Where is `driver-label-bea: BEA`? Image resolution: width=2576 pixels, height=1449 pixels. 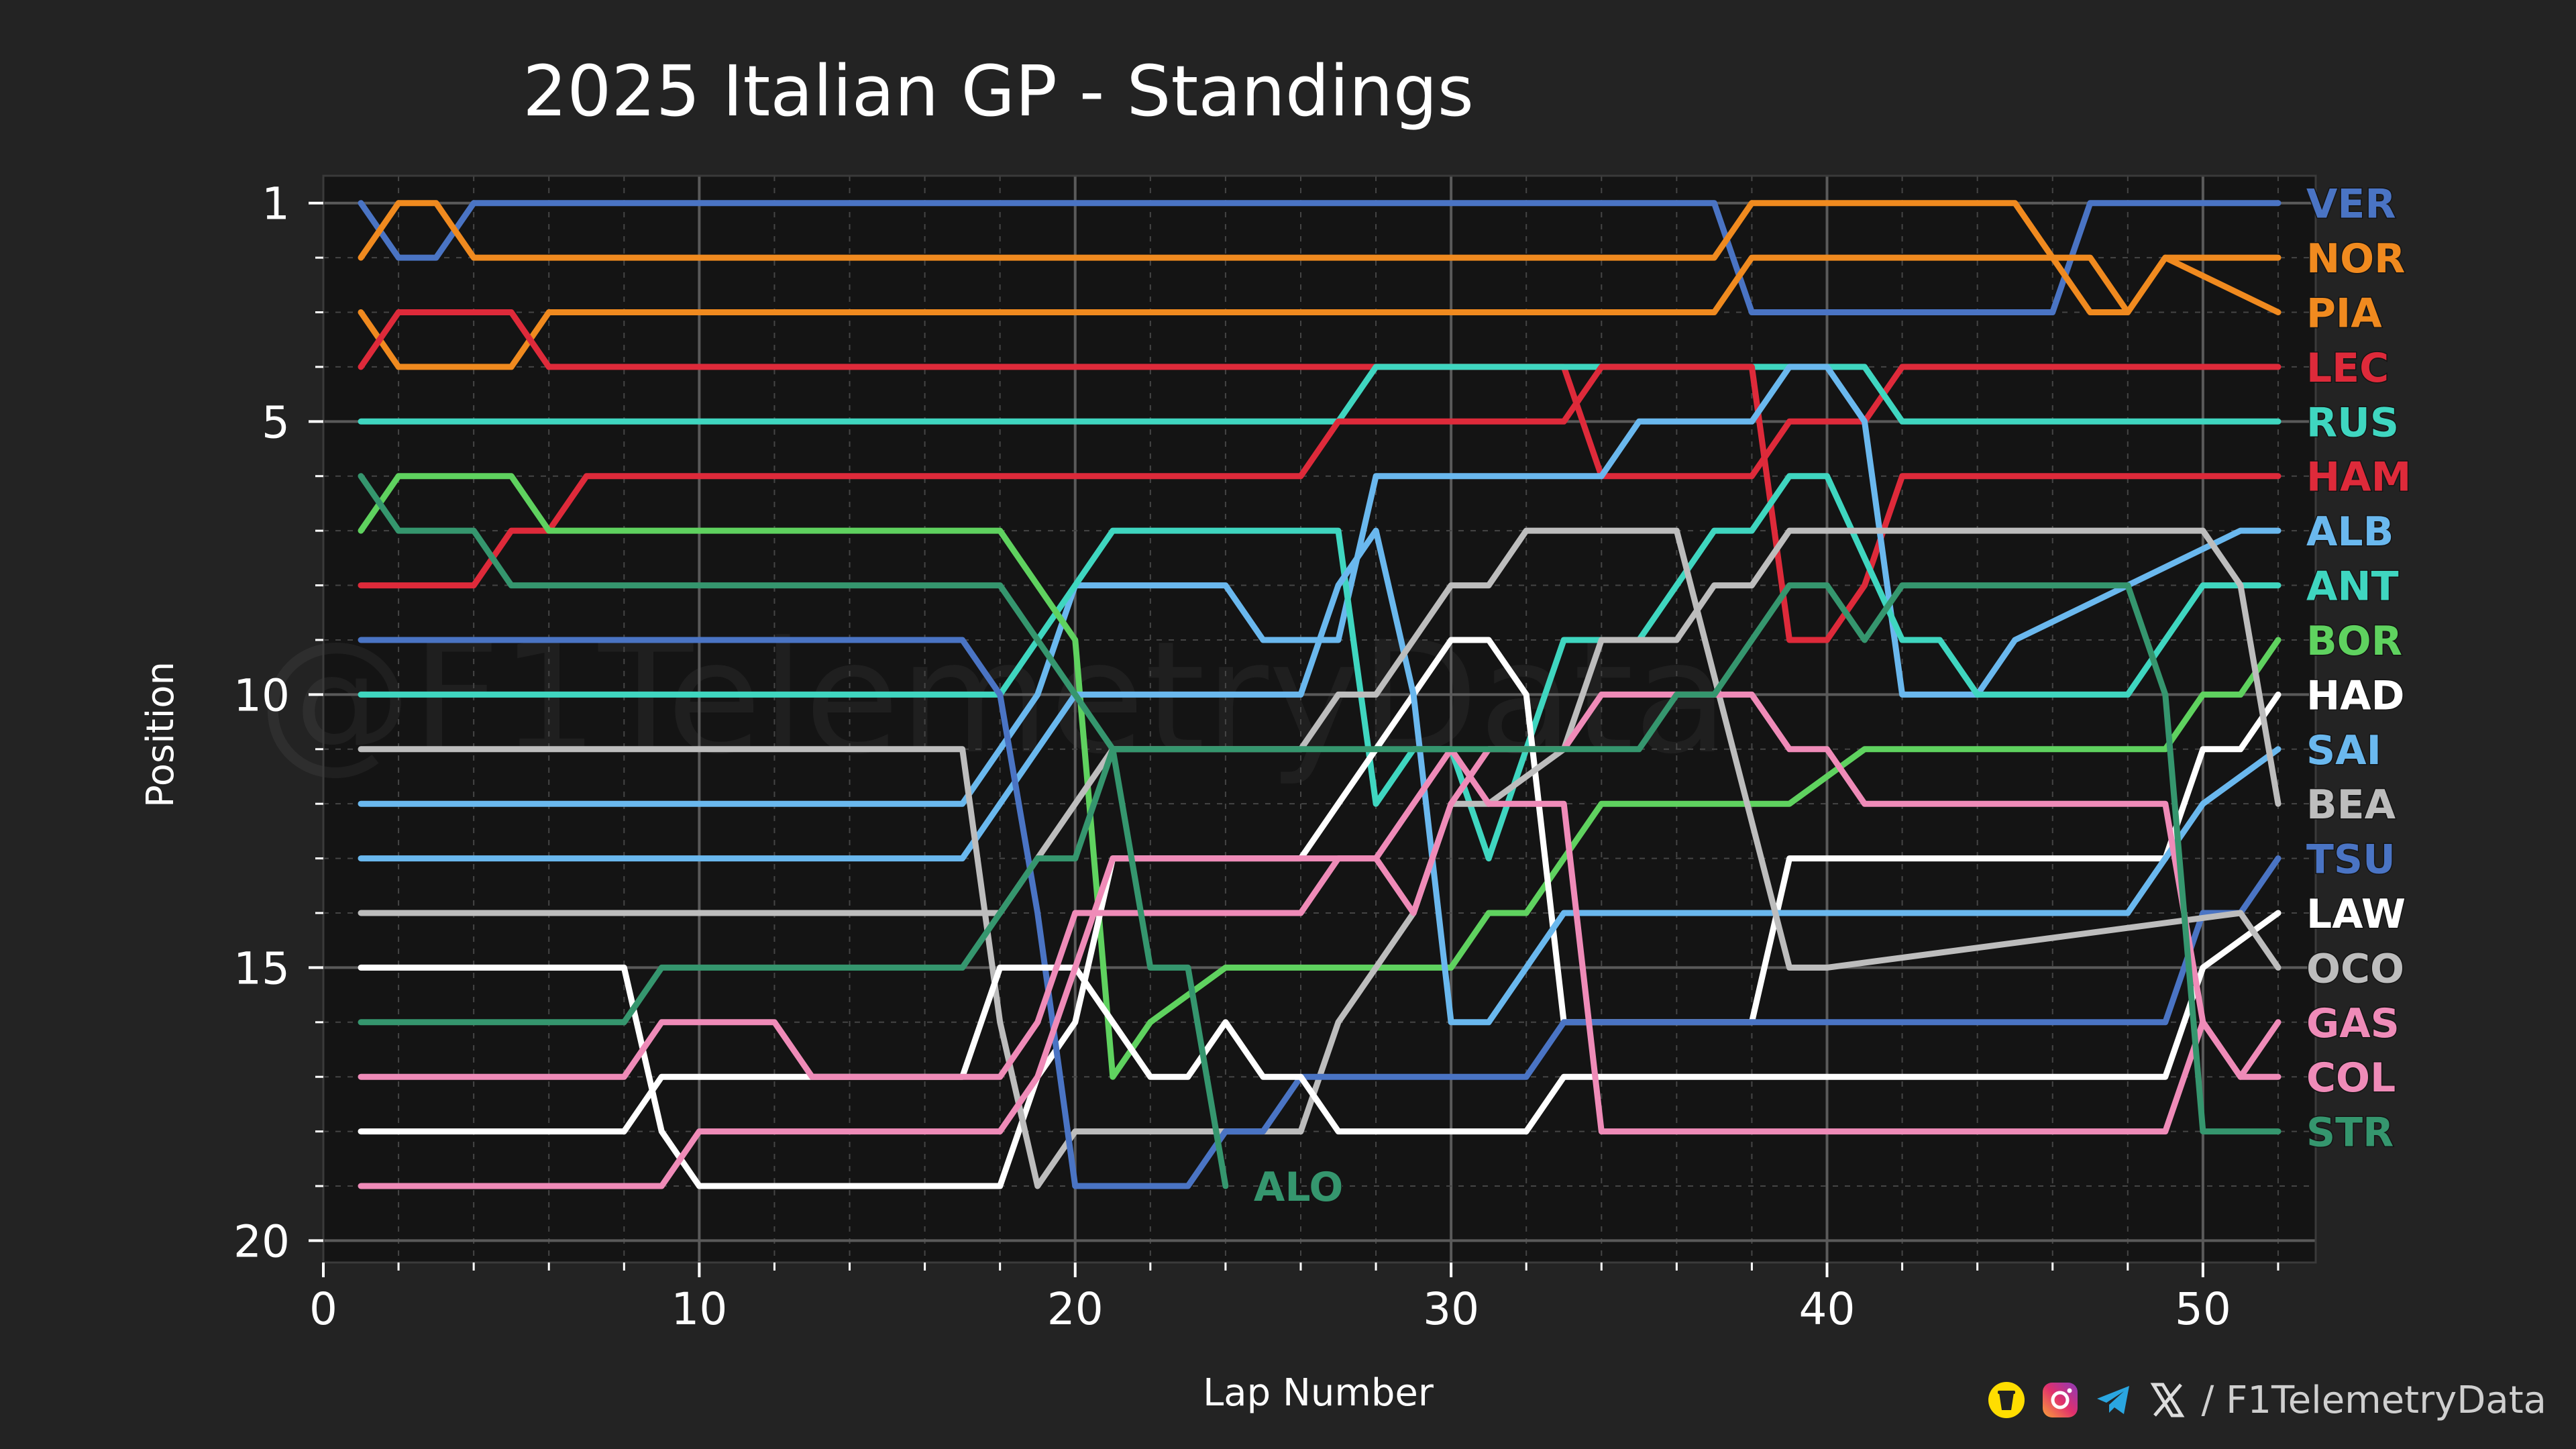 driver-label-bea: BEA is located at coordinates (2351, 805).